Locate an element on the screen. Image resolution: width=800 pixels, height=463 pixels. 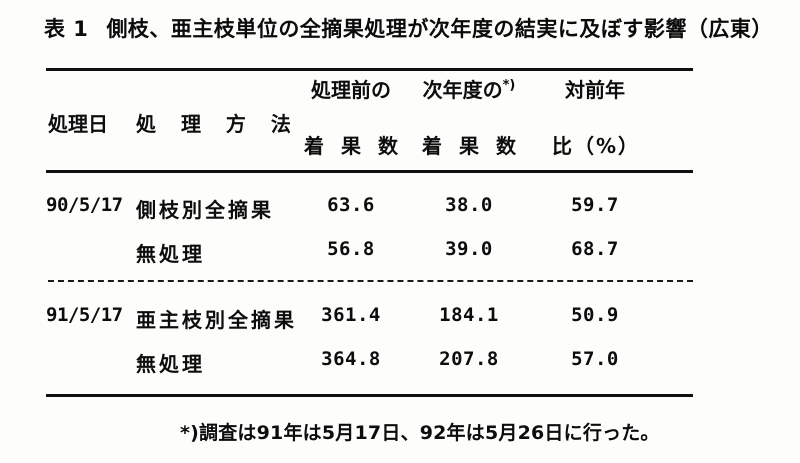
table-row: 無処理 364.8 207.8 57.0 is located at coordinates (400, 367).